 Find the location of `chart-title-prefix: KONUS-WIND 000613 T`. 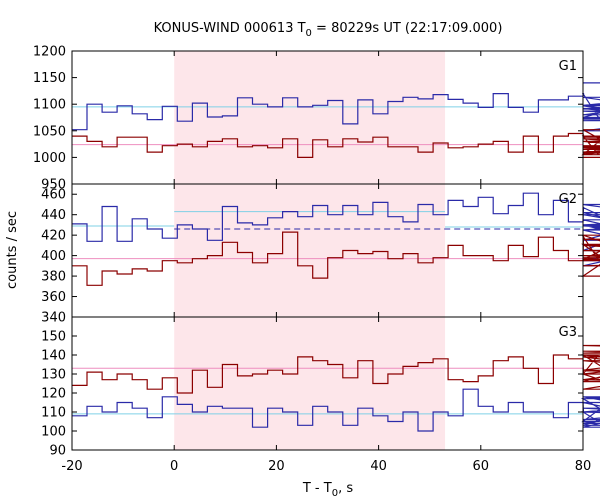

chart-title-prefix: KONUS-WIND 000613 T is located at coordinates (230, 28).